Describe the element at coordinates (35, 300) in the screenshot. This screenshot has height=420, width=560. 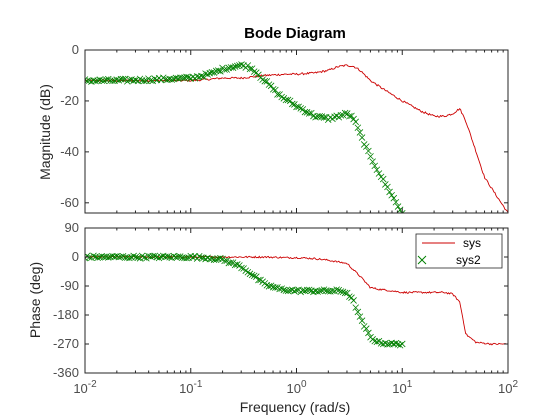
I see `phase-ylabel: Phase (deg)` at that location.